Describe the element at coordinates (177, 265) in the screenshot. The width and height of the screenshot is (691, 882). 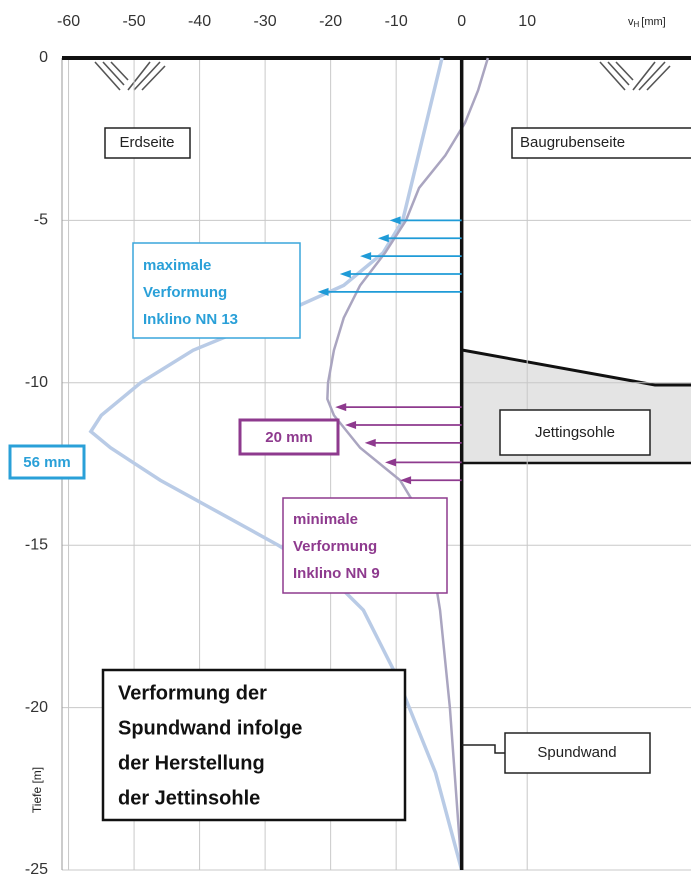
I see `max-line: maximale` at that location.